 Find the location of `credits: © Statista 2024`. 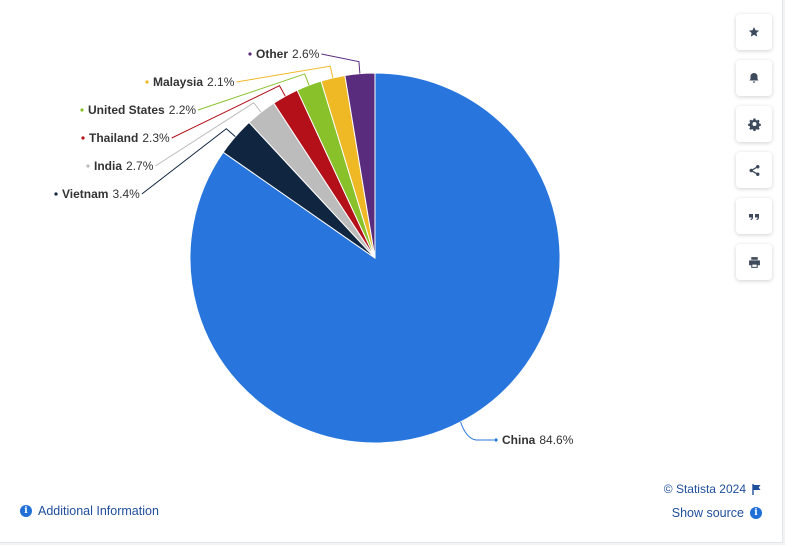

credits: © Statista 2024 is located at coordinates (713, 489).